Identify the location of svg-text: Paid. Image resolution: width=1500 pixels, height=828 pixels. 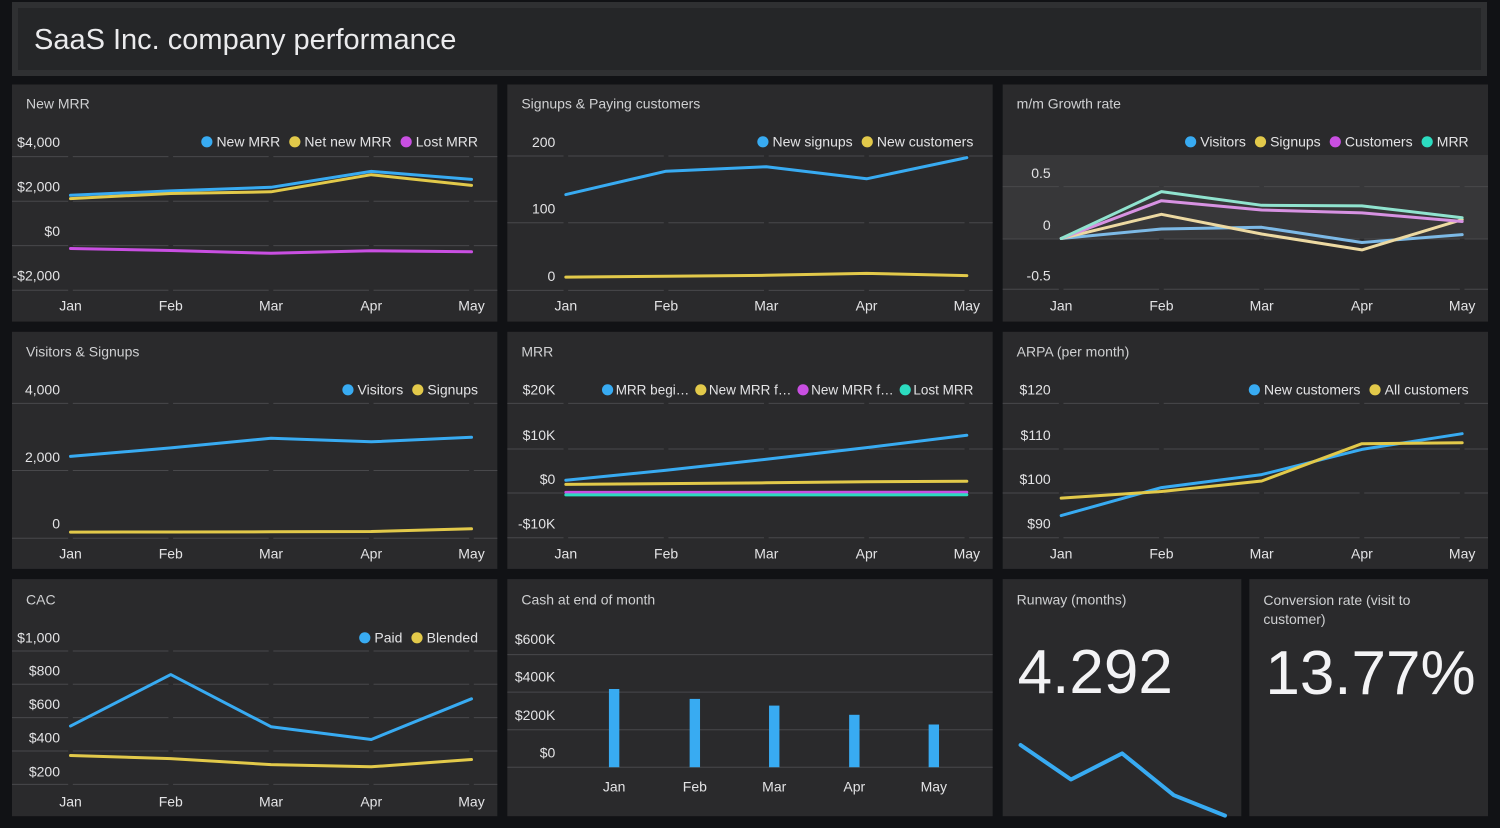
(388, 638).